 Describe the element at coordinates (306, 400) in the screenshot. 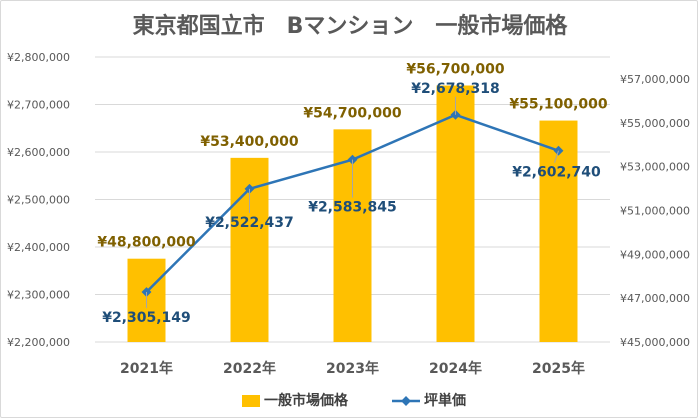

I see `legend-bar-label: 一般市場価格` at that location.